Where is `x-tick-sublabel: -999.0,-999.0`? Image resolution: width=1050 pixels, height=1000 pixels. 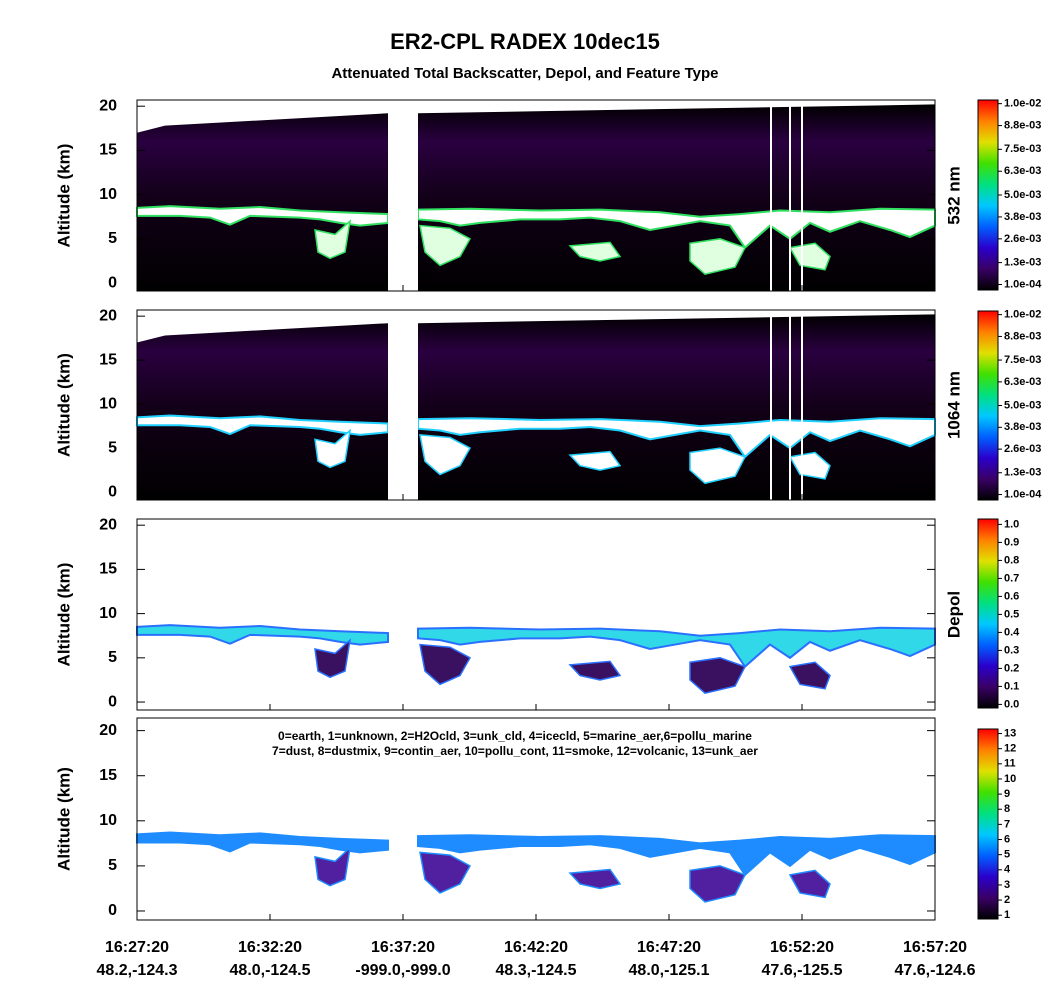 x-tick-sublabel: -999.0,-999.0 is located at coordinates (402, 970).